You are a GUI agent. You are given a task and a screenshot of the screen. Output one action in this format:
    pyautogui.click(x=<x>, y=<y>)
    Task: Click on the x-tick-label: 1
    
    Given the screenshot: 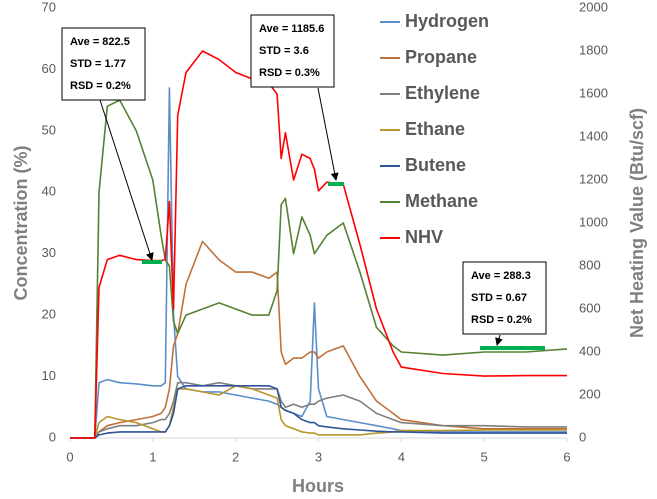 What is the action you would take?
    pyautogui.click(x=152, y=456)
    